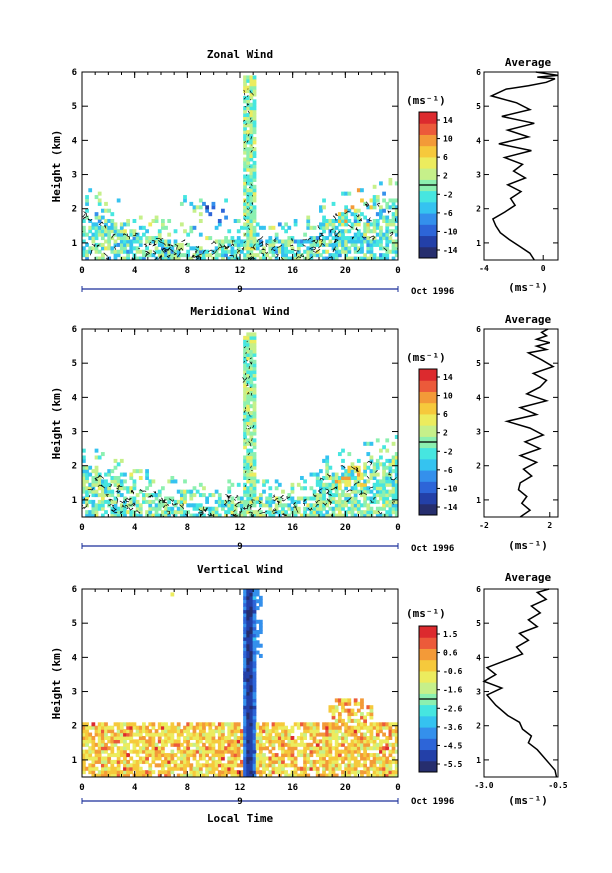 The height and width of the screenshot is (873, 612). What do you see at coordinates (426, 613) in the screenshot?
I see `vertical-colorbar-unit: (ms⁻¹)` at bounding box center [426, 613].